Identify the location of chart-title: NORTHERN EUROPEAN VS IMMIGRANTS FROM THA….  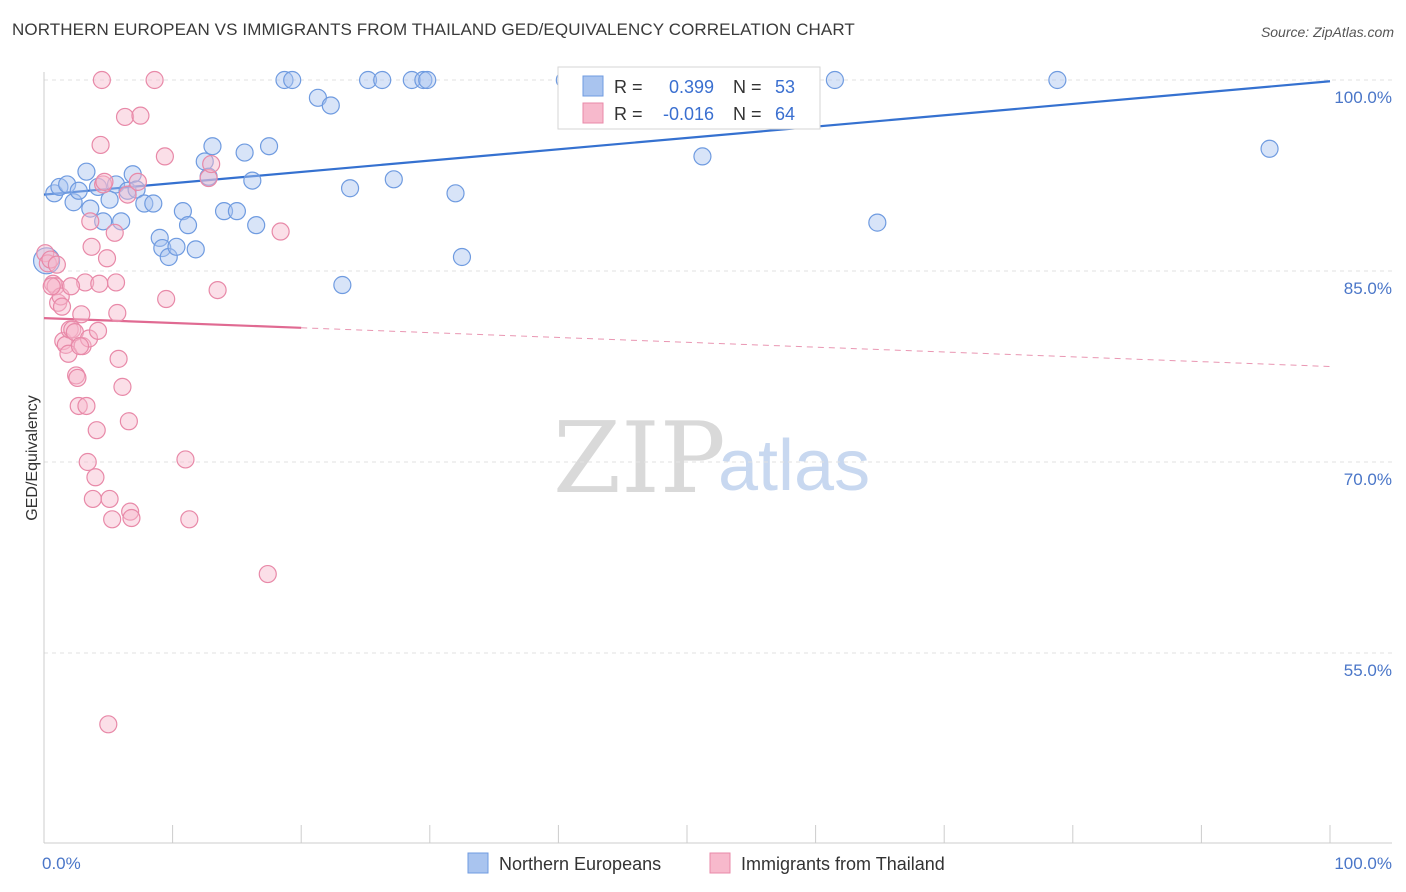
(433, 29).